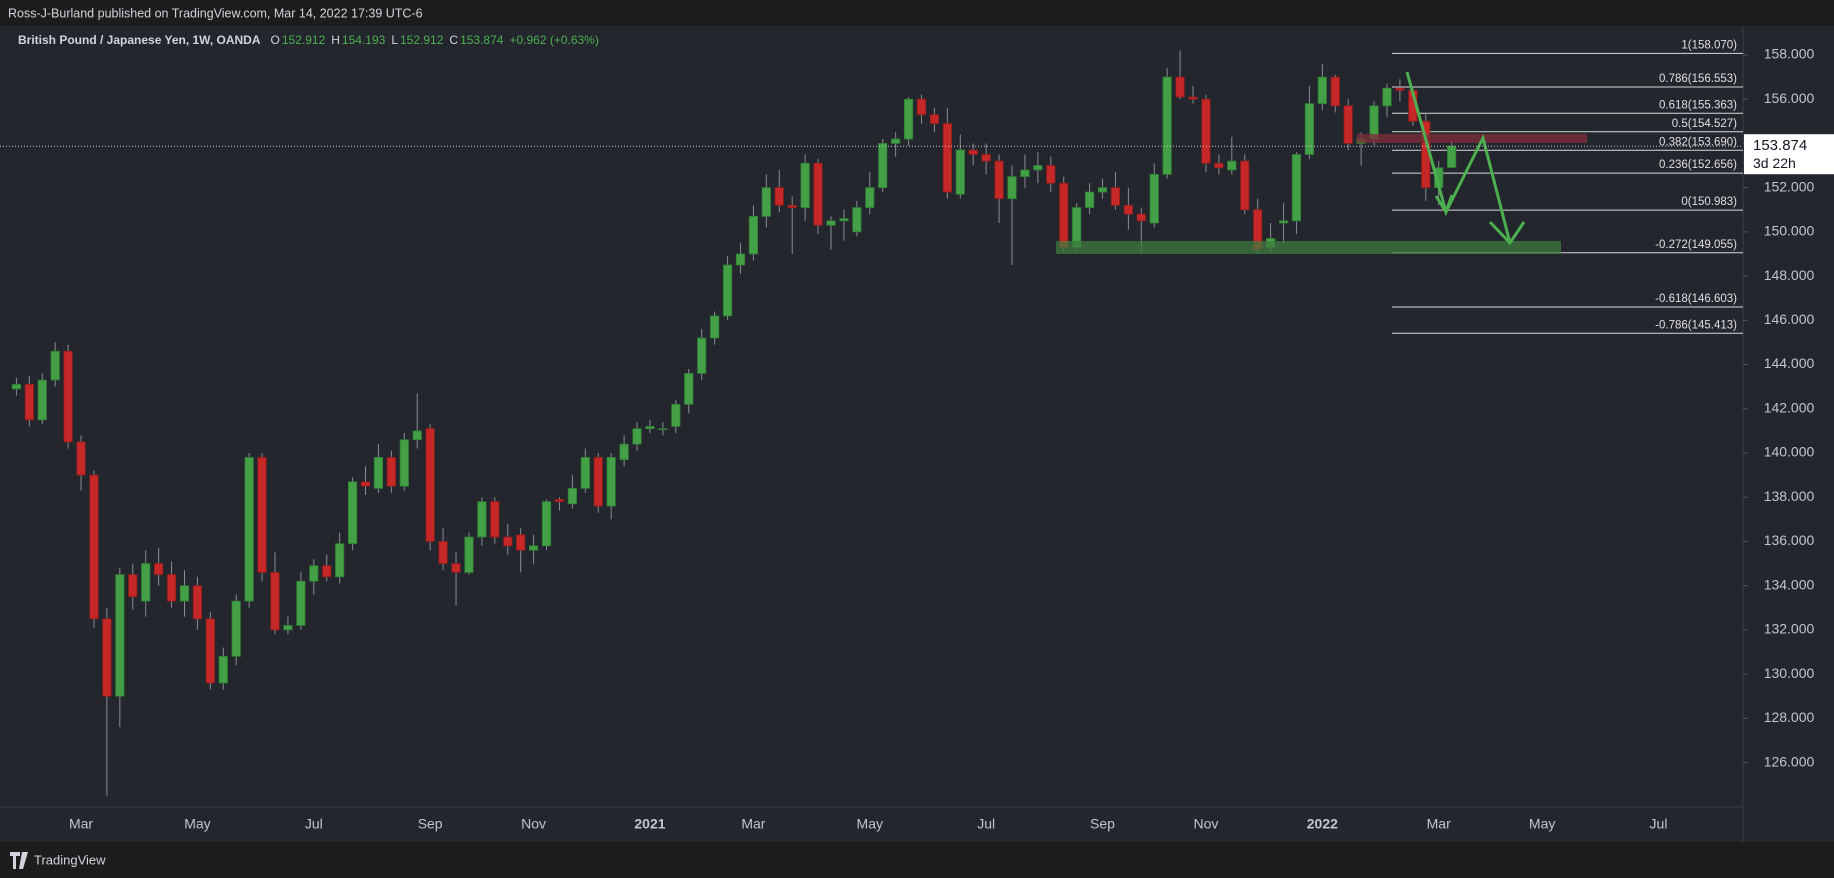  I want to click on x-tick-label: May, so click(197, 824).